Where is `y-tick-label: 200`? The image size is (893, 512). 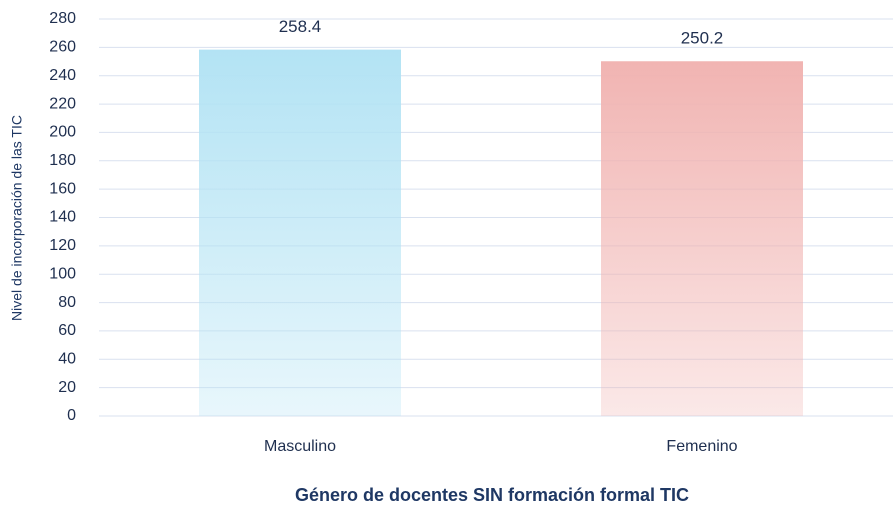 y-tick-label: 200 is located at coordinates (62, 132).